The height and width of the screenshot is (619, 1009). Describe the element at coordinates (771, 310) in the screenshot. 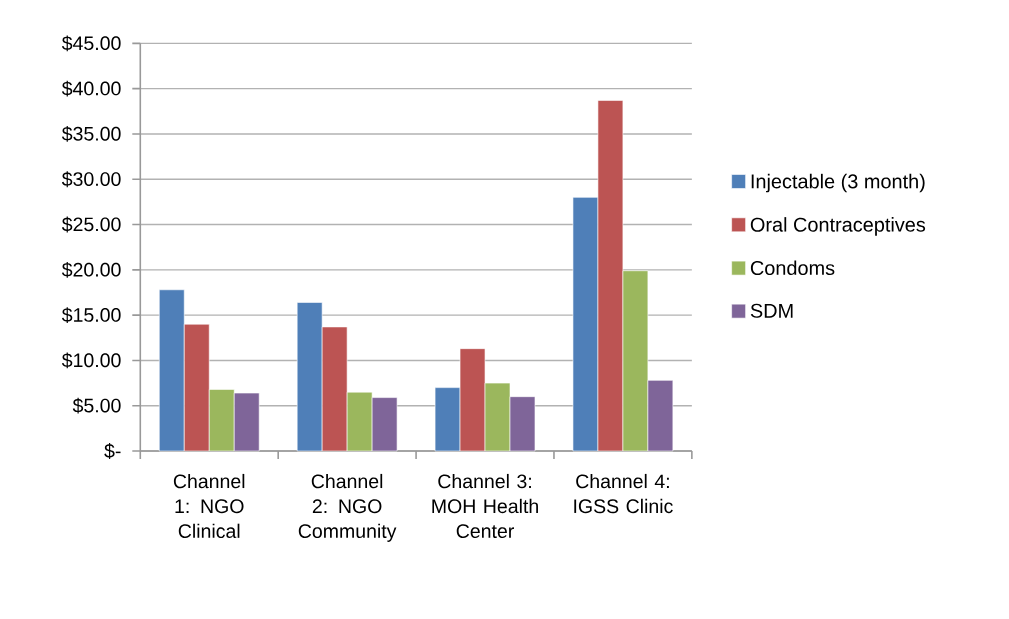

I see `legend-label: SDM` at that location.